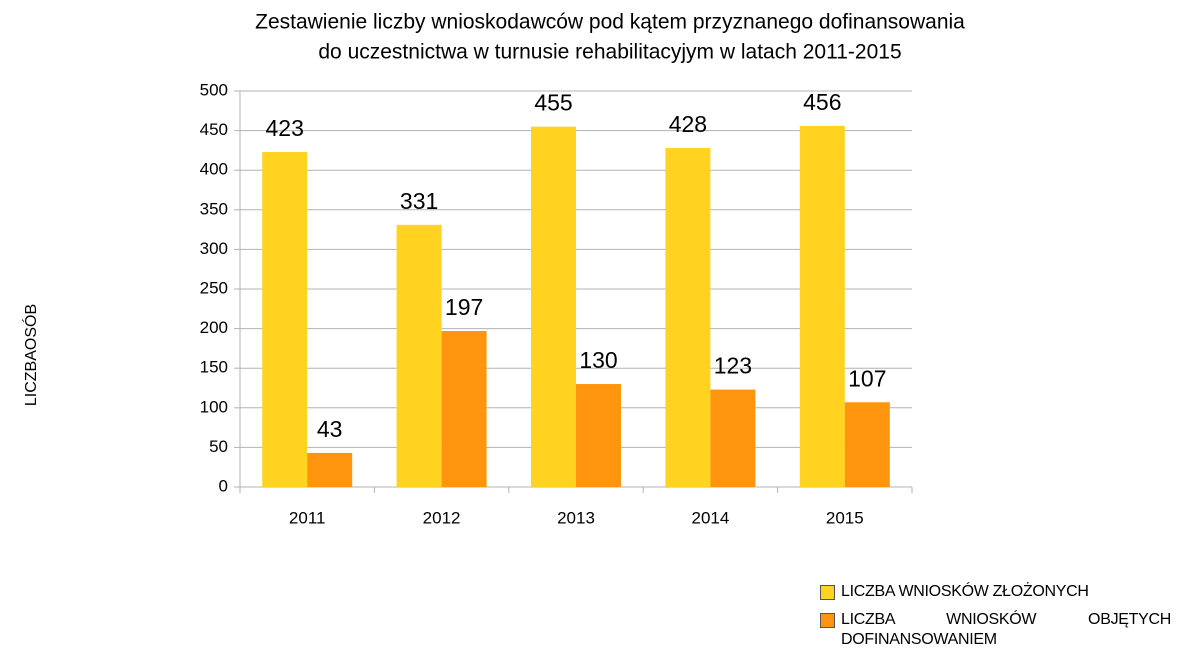 This screenshot has height=658, width=1184. Describe the element at coordinates (214, 129) in the screenshot. I see `y-tick-label: 450` at that location.